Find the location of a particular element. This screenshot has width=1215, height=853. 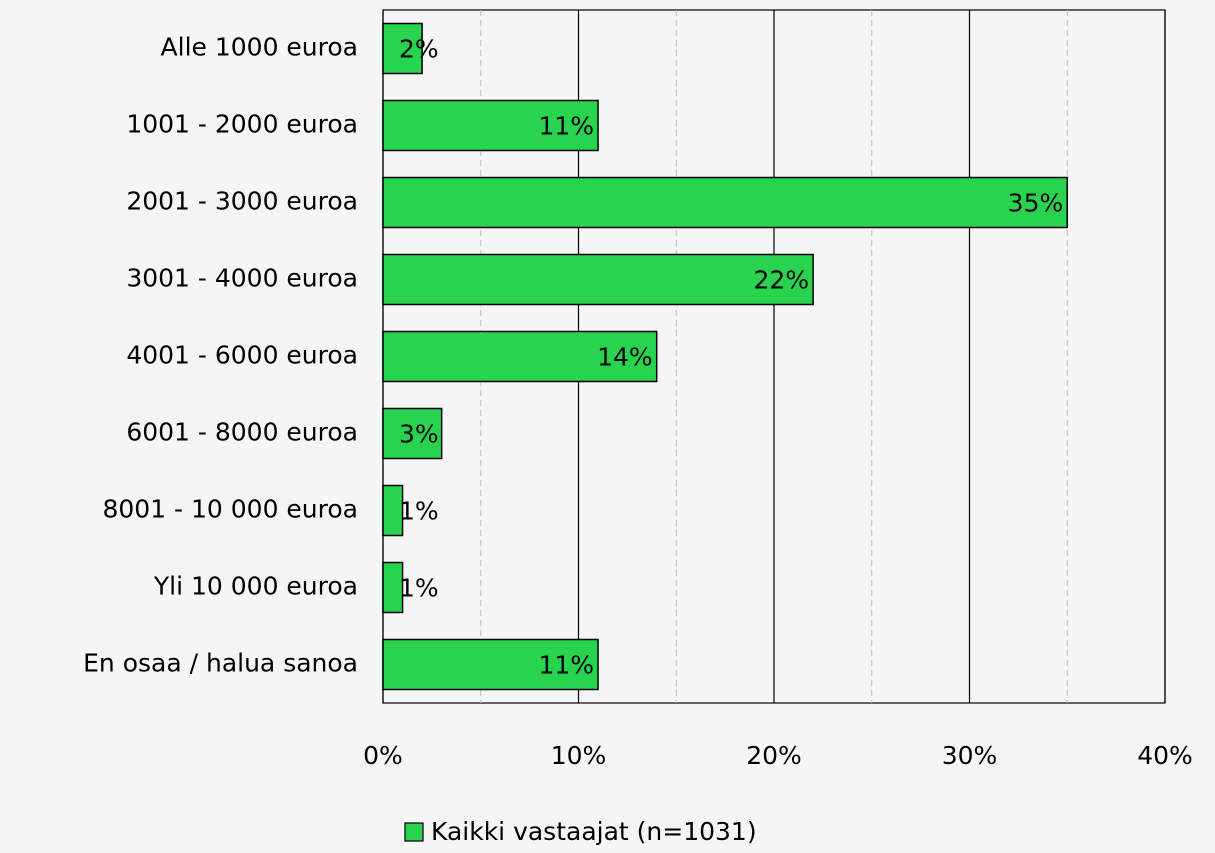

x-tick-label: 10% is located at coordinates (579, 755).